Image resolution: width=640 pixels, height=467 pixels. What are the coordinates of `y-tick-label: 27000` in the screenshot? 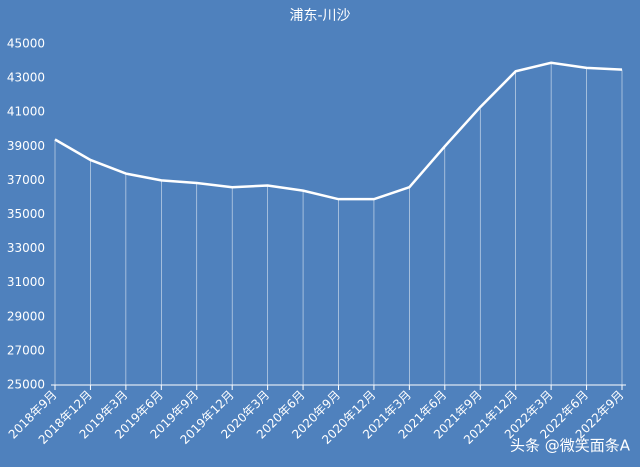 It's located at (26, 350).